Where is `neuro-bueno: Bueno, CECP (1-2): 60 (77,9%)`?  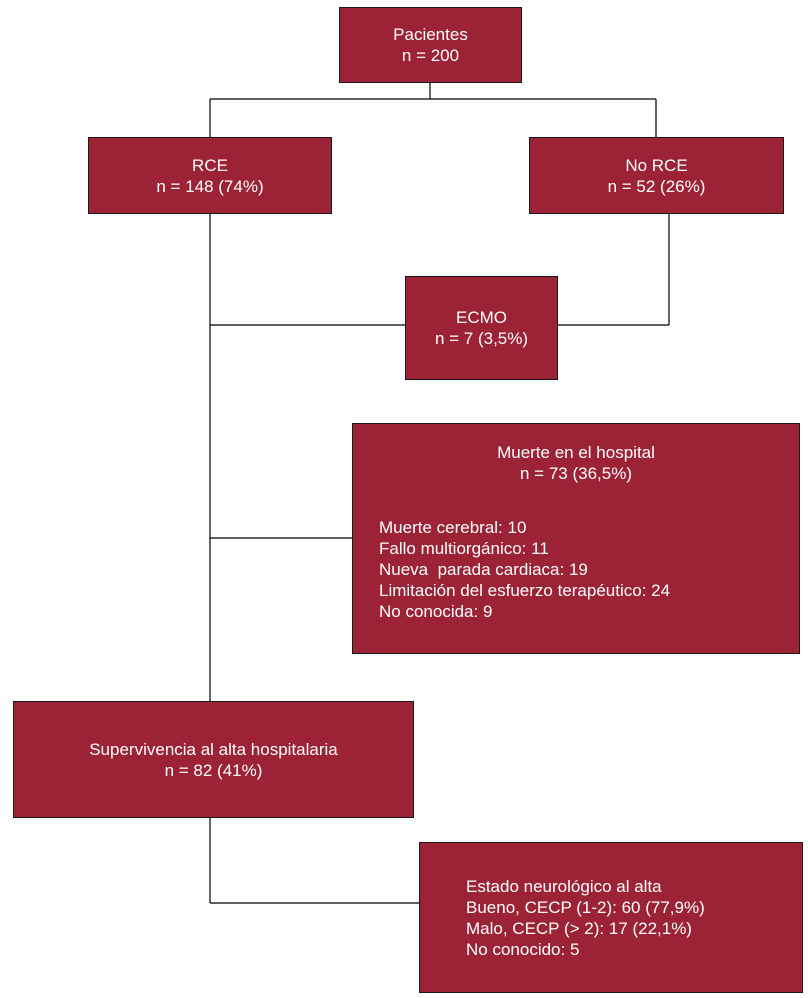 neuro-bueno: Bueno, CECP (1-2): 60 (77,9%) is located at coordinates (585, 907).